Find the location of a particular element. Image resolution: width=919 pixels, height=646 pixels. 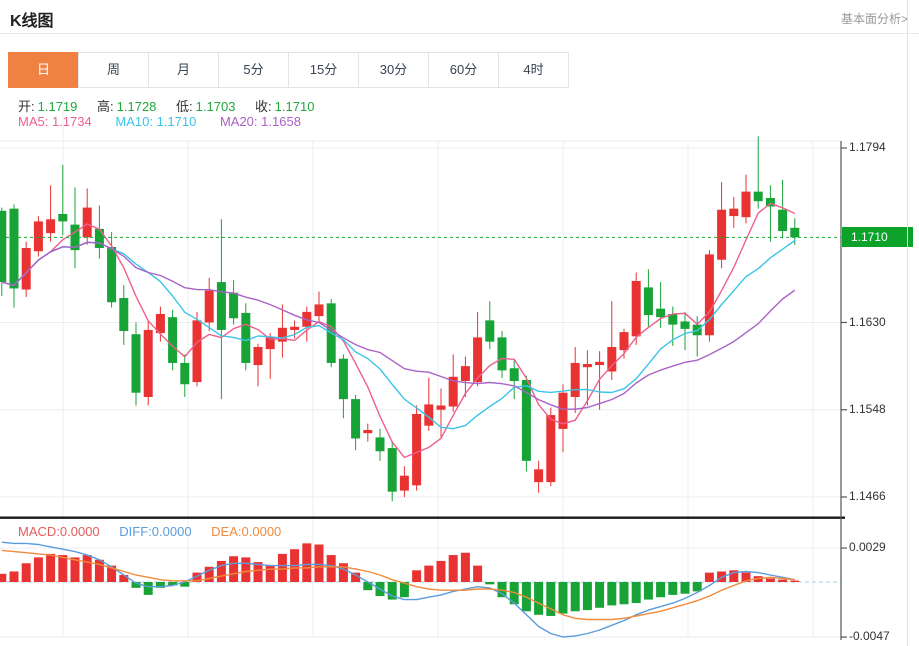

macd-value: 0.0000 is located at coordinates (79, 531).